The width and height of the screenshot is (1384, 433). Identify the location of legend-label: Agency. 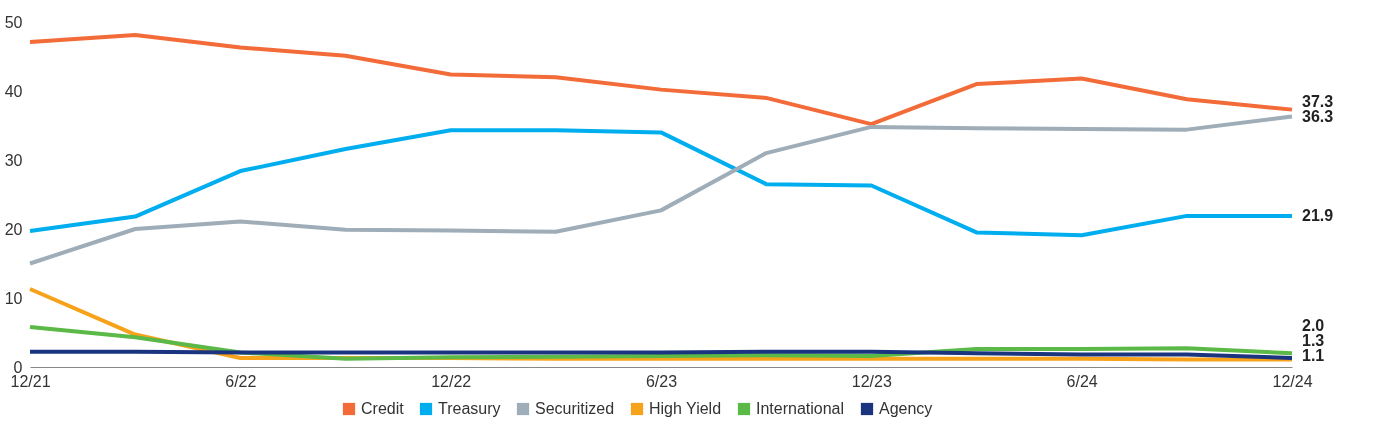
(906, 408).